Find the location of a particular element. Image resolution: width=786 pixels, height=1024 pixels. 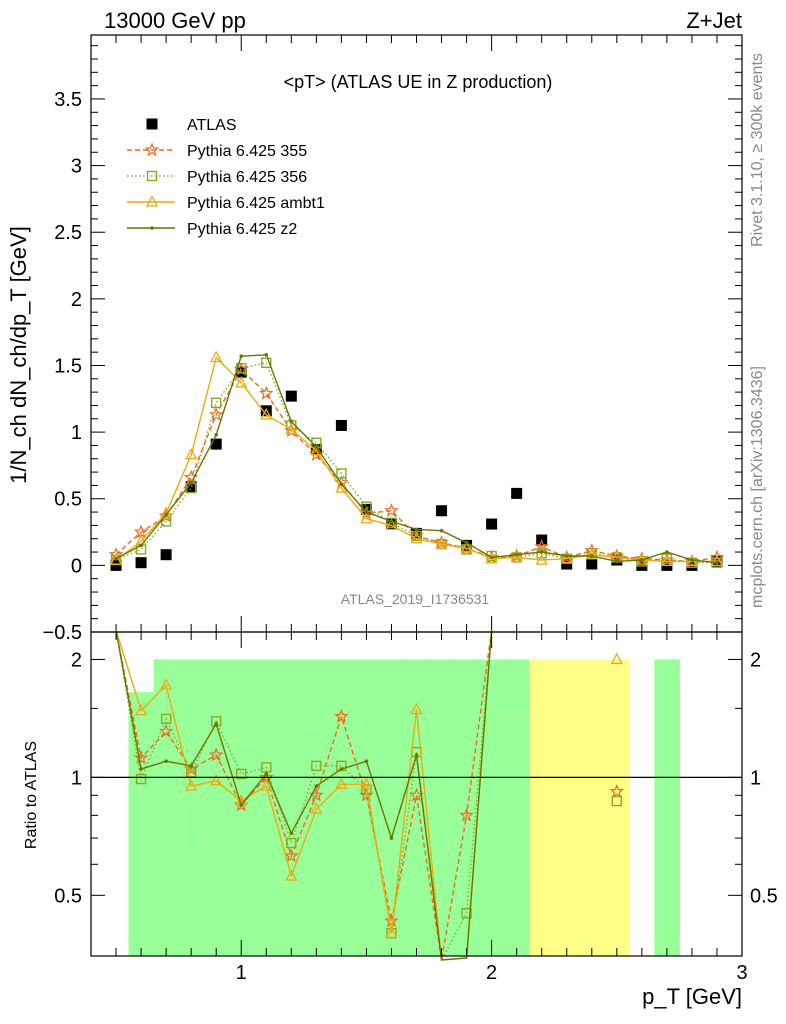

chart-title: <pT> (ATLAS UE in Z production) is located at coordinates (418, 82).